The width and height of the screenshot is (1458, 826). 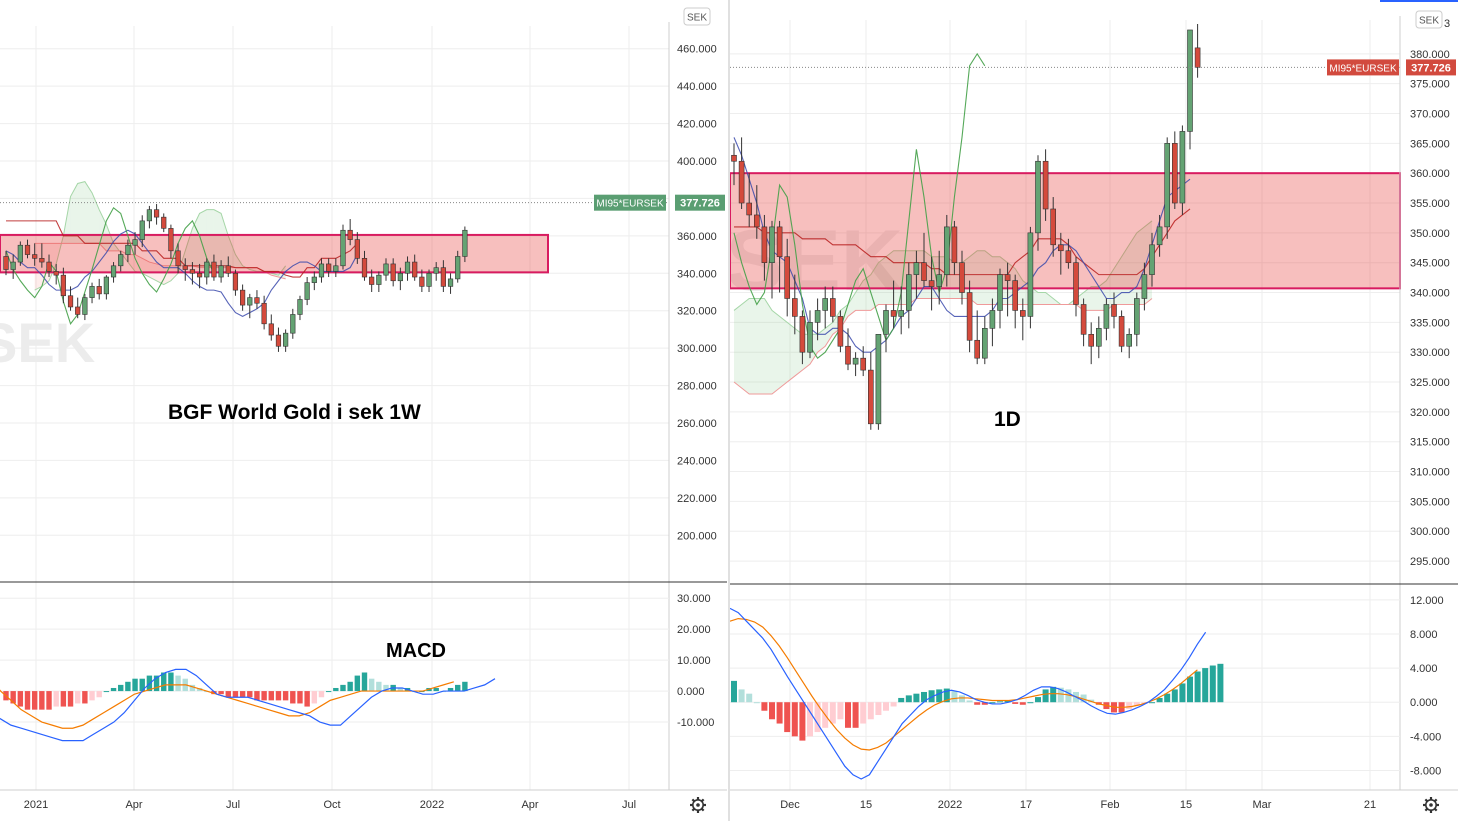 I want to click on daily-x-tick-label: 2022, so click(x=950, y=805).